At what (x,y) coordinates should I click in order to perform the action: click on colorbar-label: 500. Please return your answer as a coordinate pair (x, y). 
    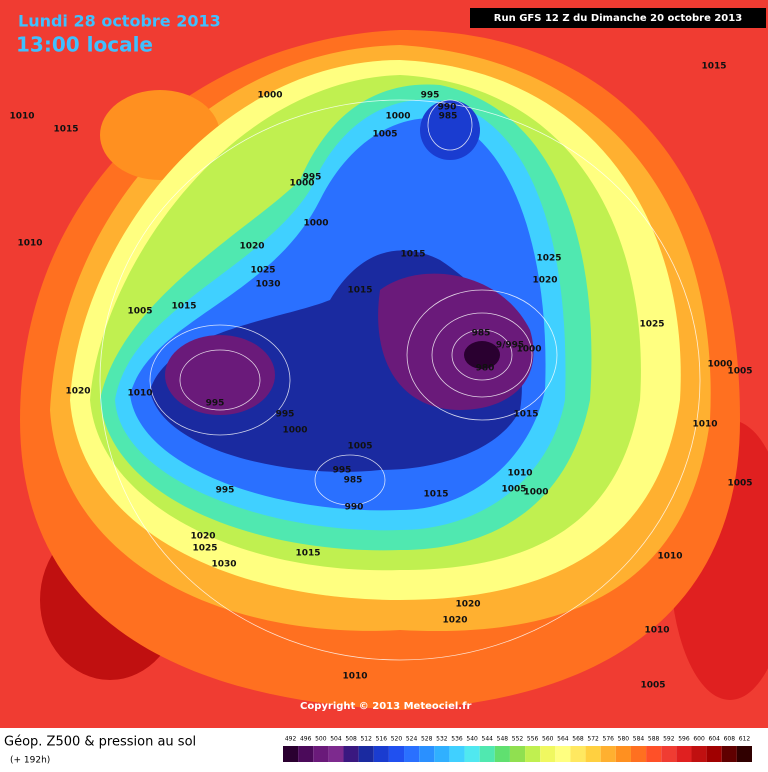
    Looking at the image, I should click on (321, 739).